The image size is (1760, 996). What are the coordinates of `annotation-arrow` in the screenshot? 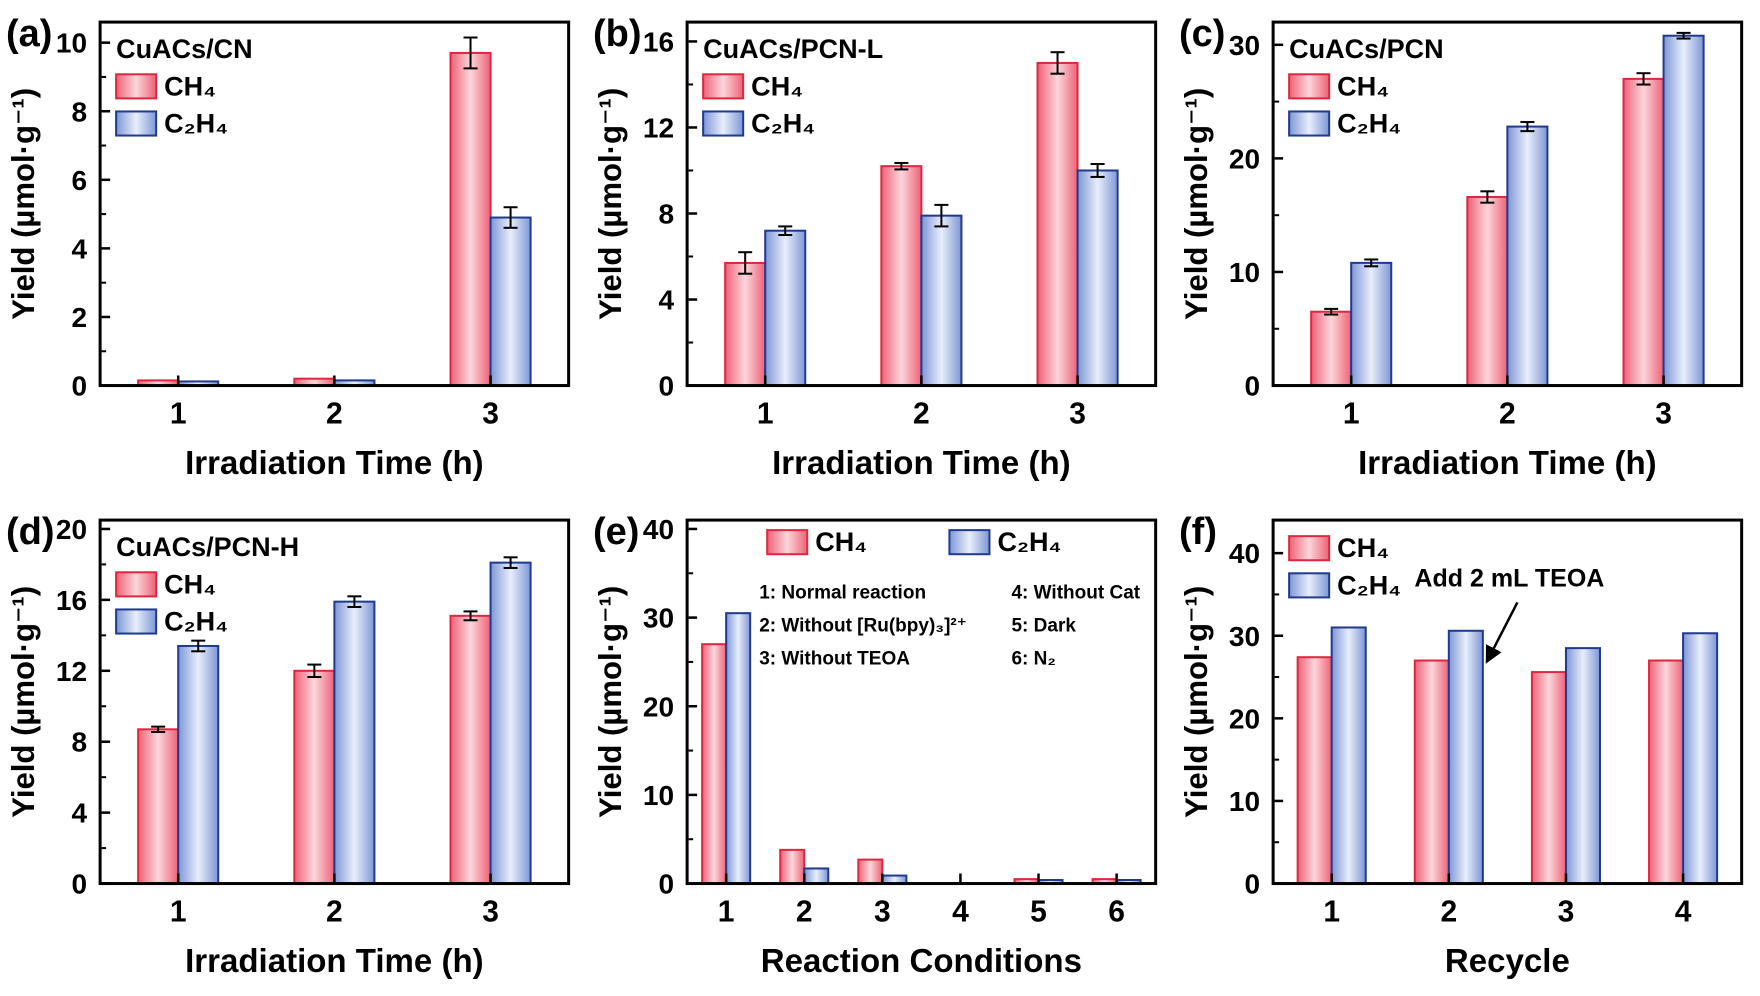 It's located at (1502, 632).